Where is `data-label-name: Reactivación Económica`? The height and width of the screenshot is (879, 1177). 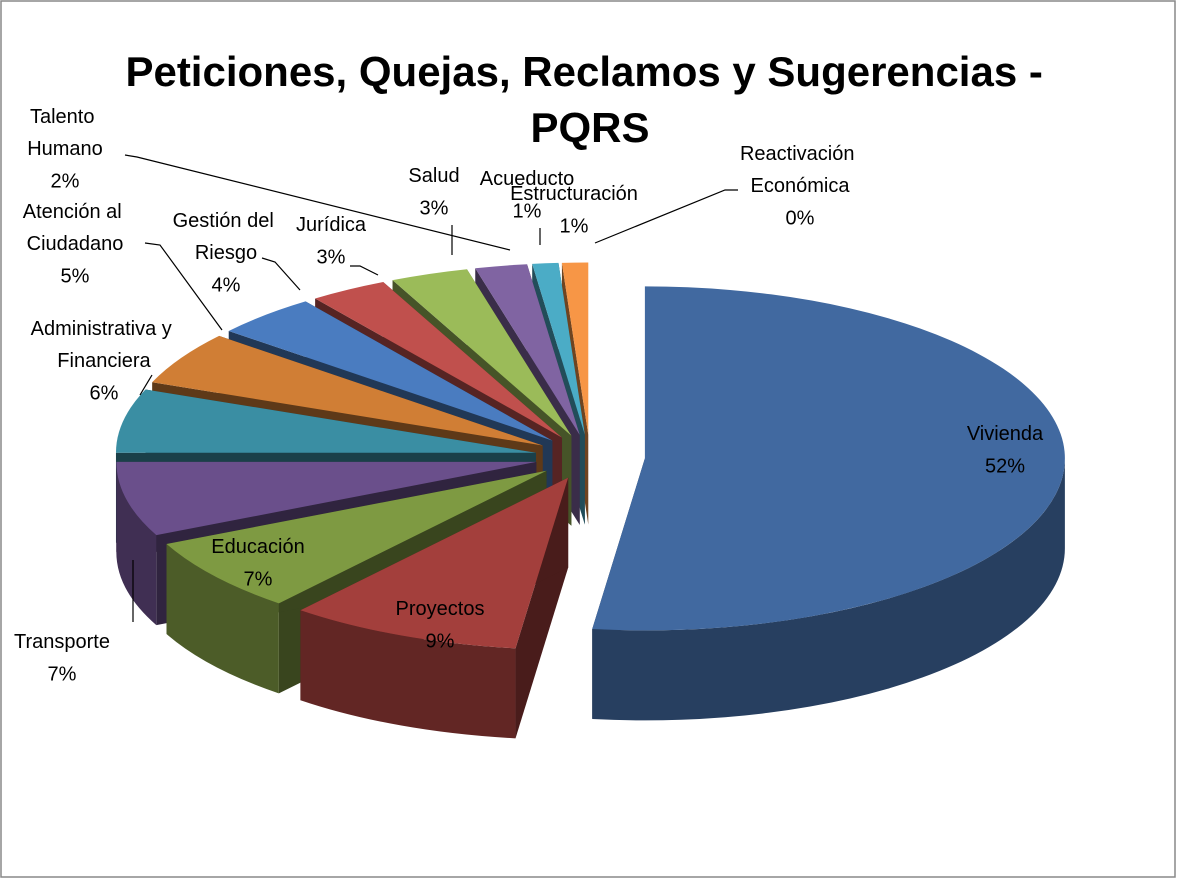 data-label-name: Reactivación Económica is located at coordinates (800, 170).